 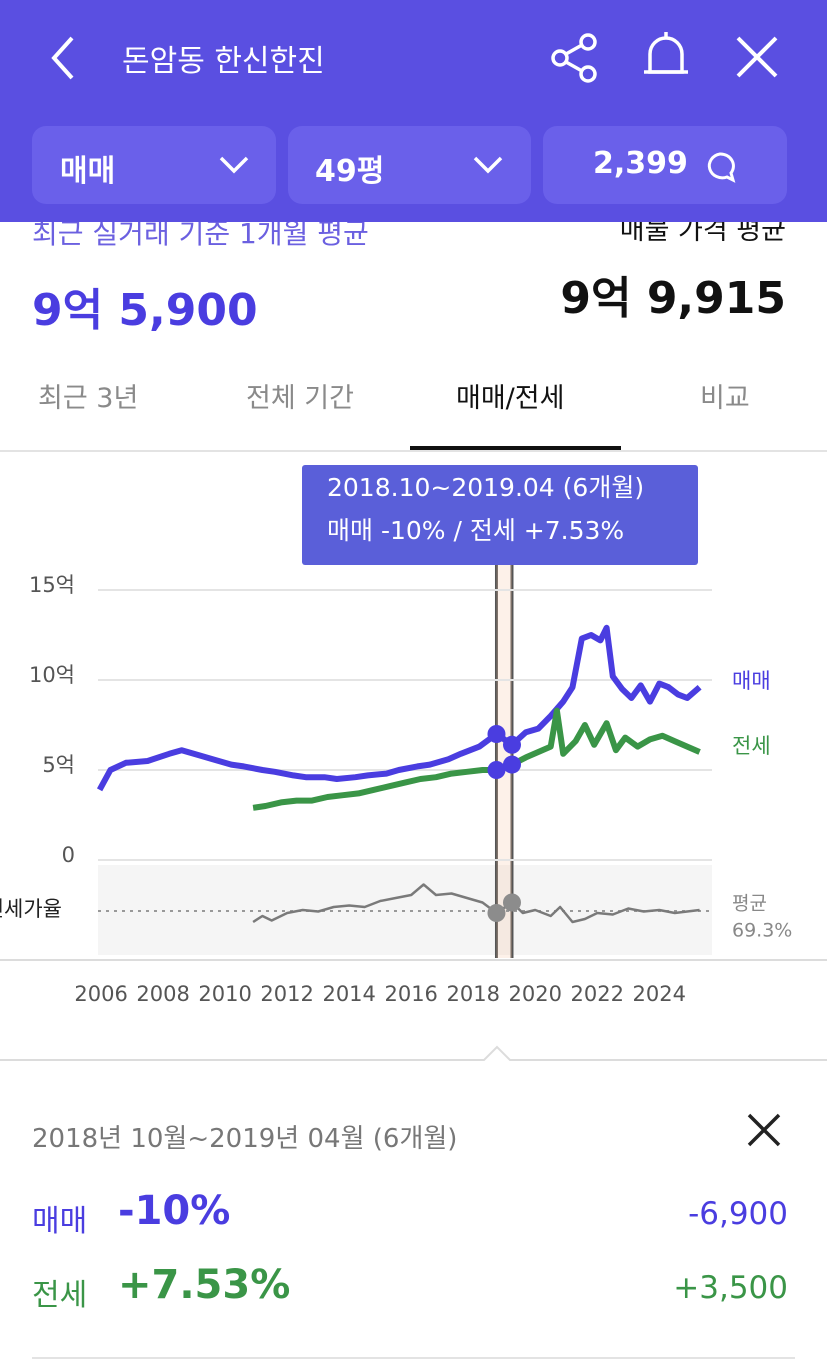 I want to click on detail-amount: -6,900, so click(x=738, y=1214).